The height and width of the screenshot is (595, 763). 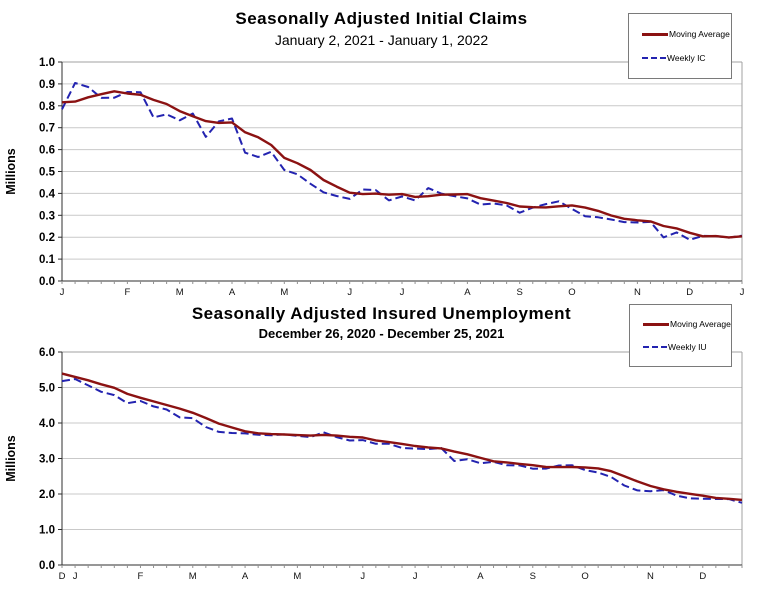 I want to click on y-tick-label: 4.0, so click(x=47, y=424).